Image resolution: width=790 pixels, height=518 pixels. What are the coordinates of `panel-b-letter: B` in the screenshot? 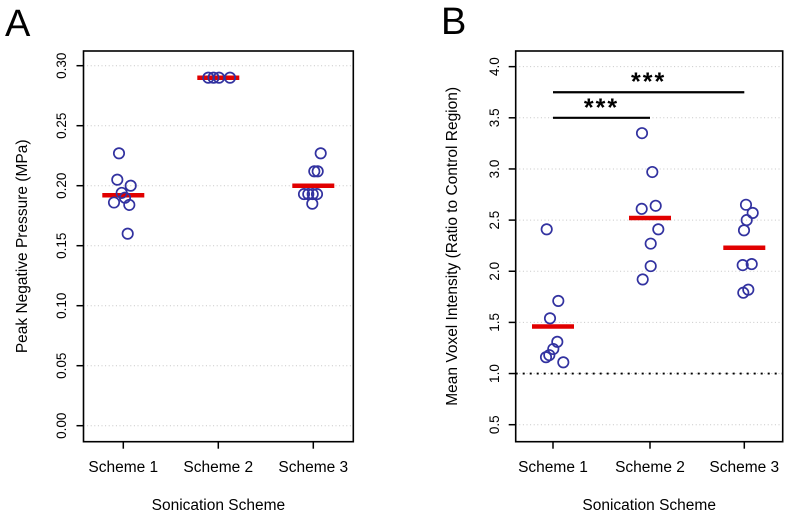 It's located at (454, 22).